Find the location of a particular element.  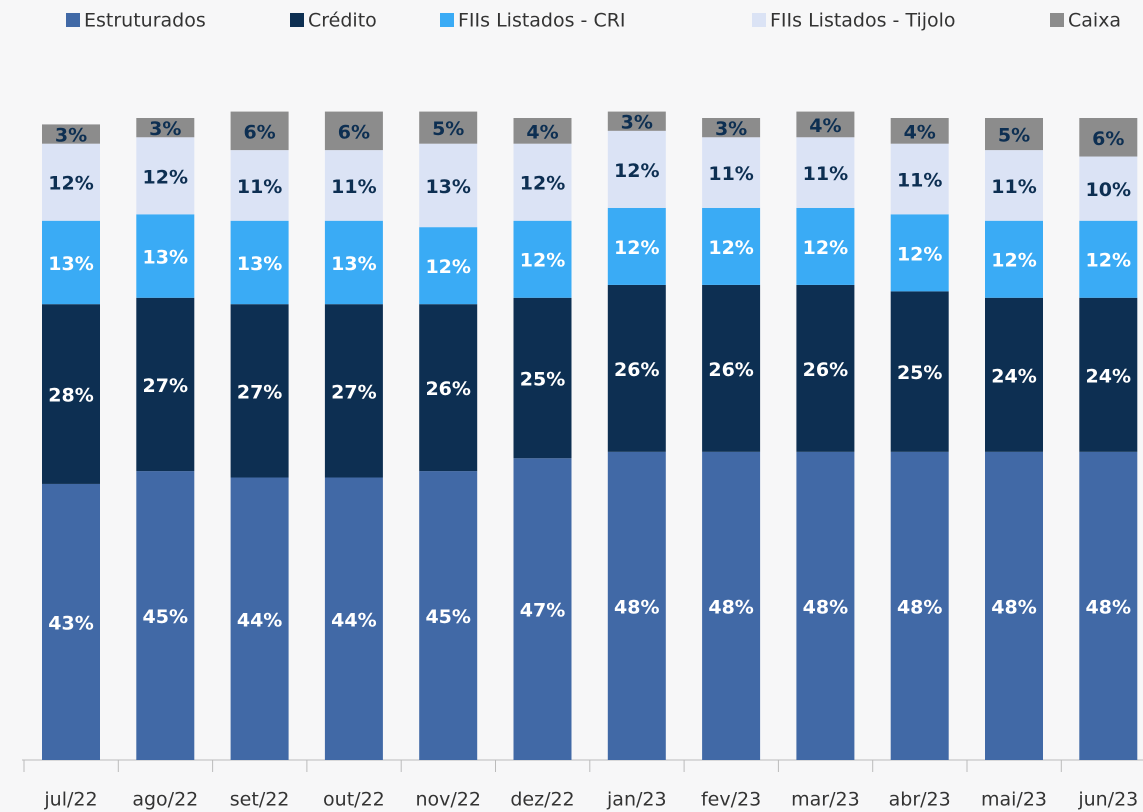

x-tick-label: set/22 is located at coordinates (260, 800).